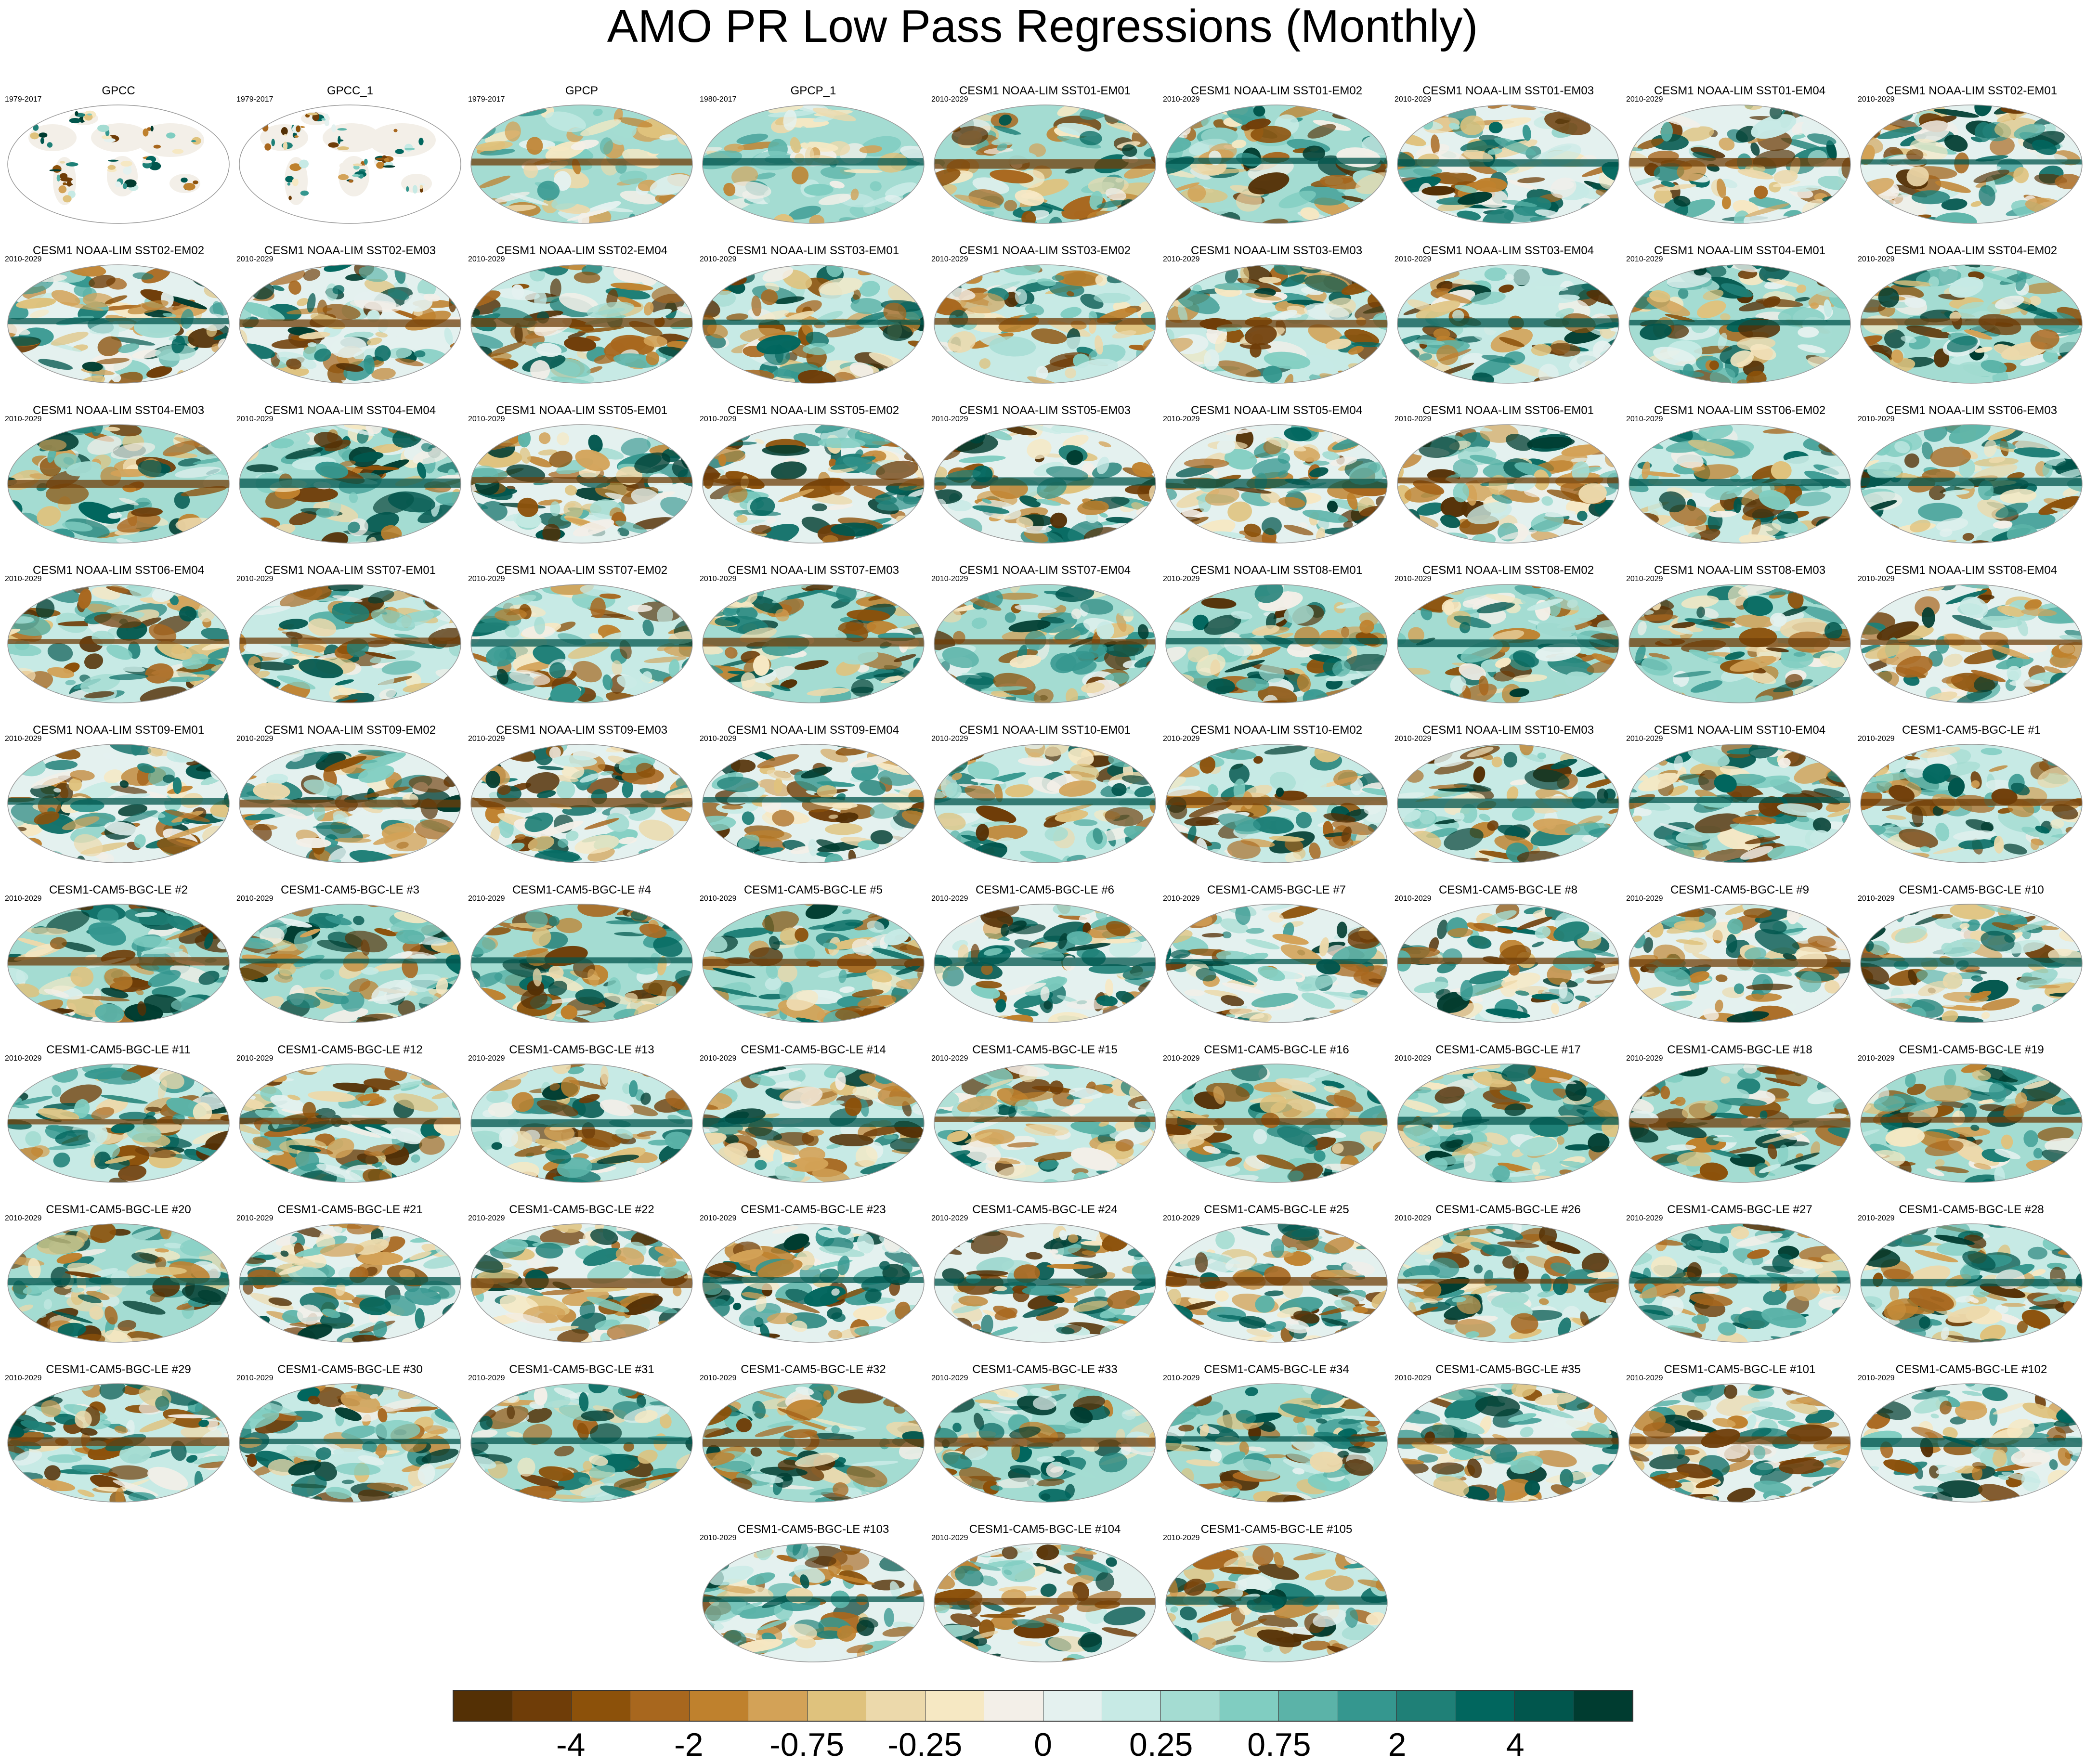 This screenshot has width=2085, height=1764. I want to click on panel-title: CESM1-CAM5-BGC-LE #102, so click(1971, 1369).